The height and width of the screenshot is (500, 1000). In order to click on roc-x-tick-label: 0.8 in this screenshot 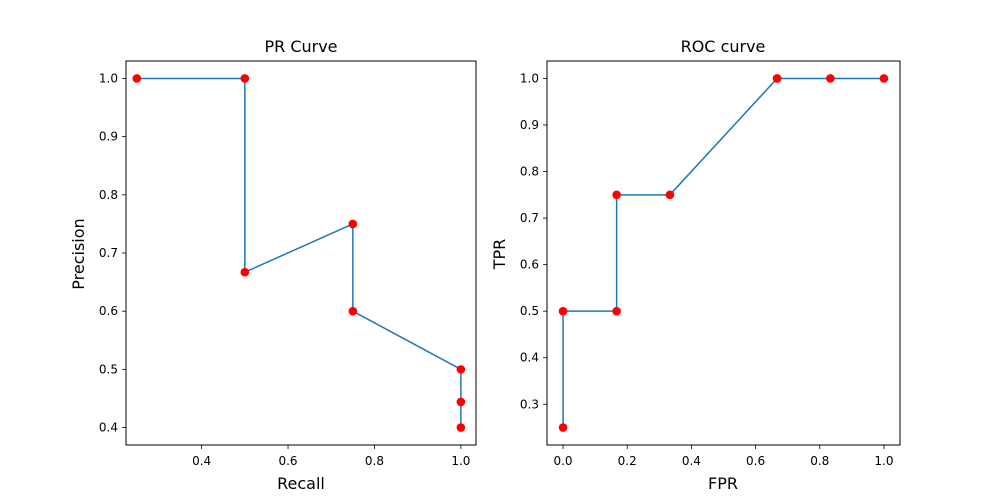, I will do `click(819, 461)`.